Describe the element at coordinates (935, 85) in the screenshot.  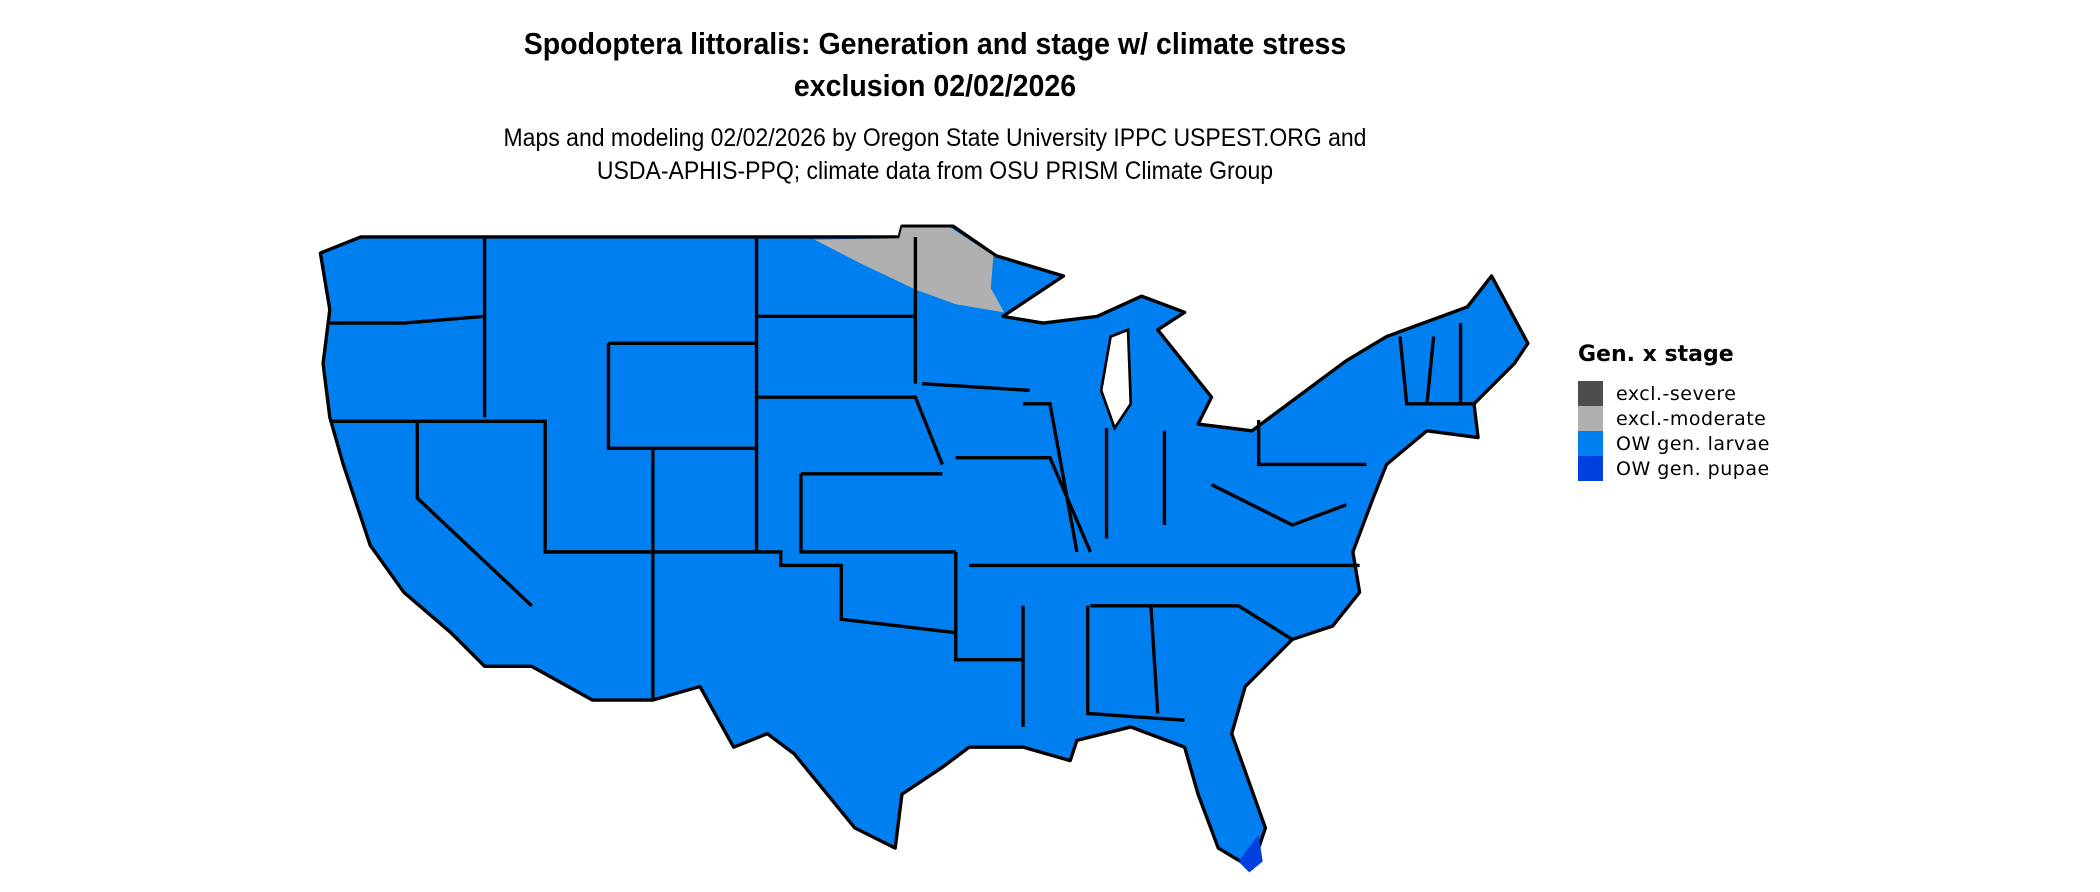
I see `map-title-line2: exclusion 02/02/2026` at that location.